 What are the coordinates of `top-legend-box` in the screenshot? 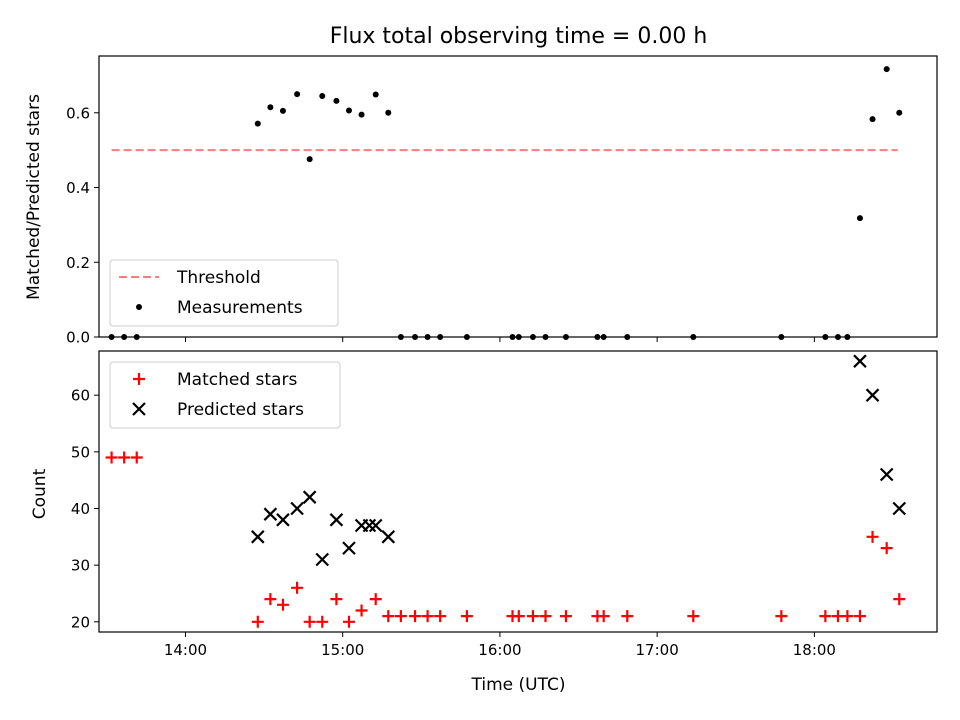 It's located at (224, 293).